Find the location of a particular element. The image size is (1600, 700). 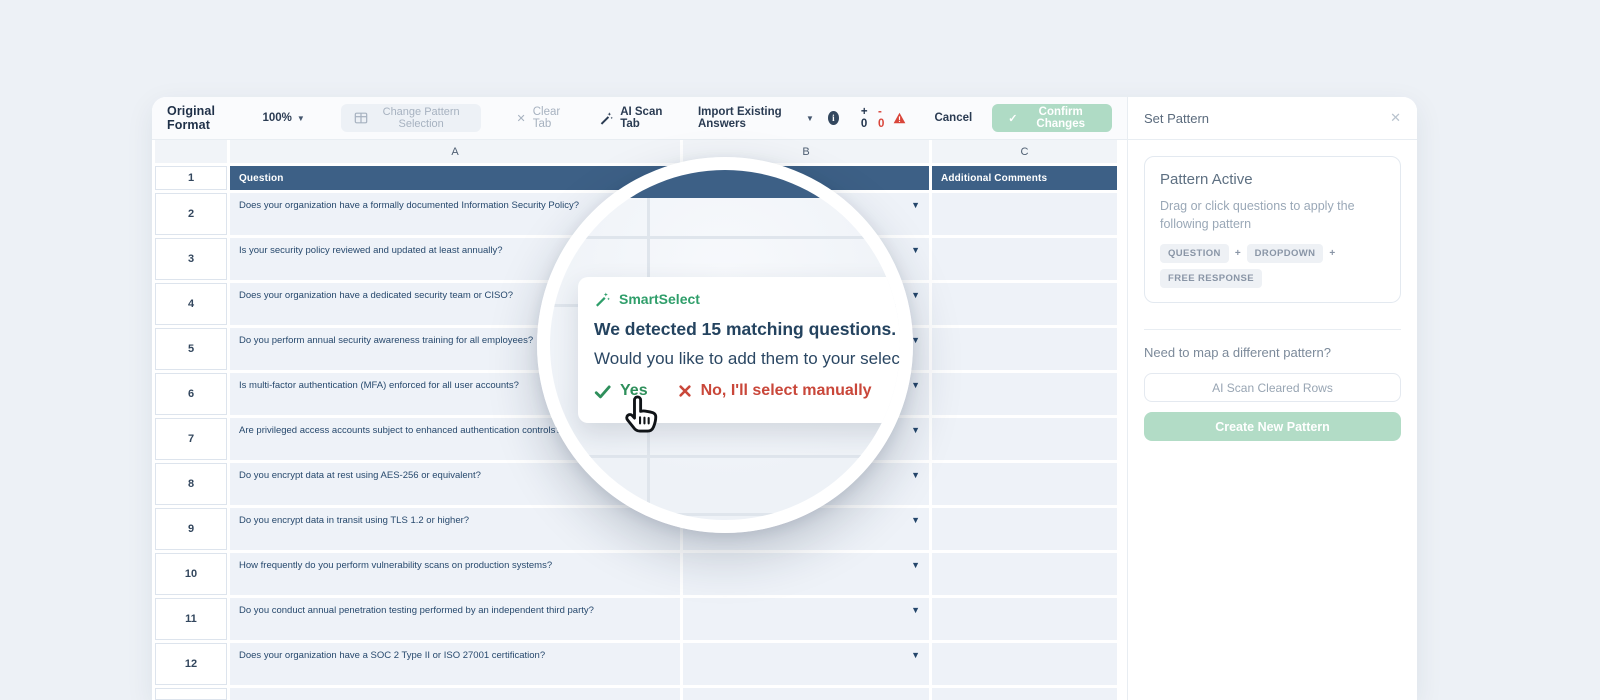

hand-cursor-icon is located at coordinates (641, 415).